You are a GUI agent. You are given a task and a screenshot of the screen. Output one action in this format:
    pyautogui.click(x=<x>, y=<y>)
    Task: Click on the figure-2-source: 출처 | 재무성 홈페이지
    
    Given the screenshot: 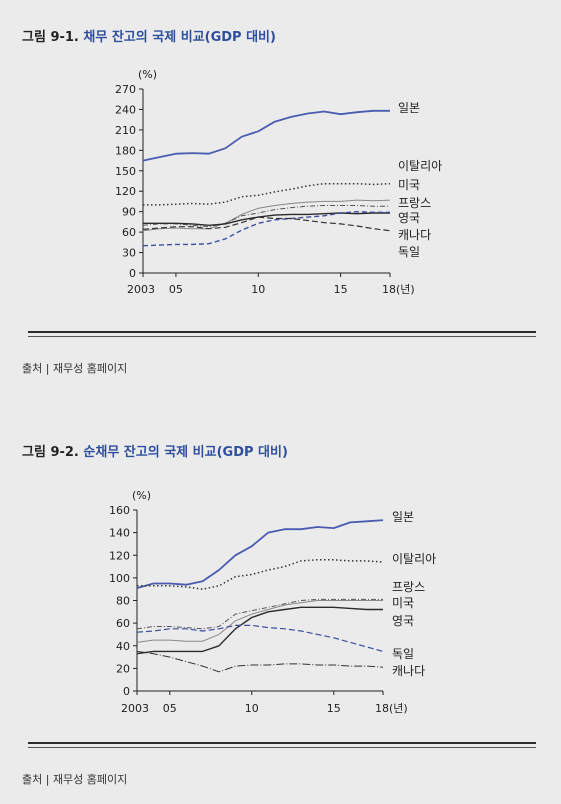 What is the action you would take?
    pyautogui.click(x=75, y=779)
    